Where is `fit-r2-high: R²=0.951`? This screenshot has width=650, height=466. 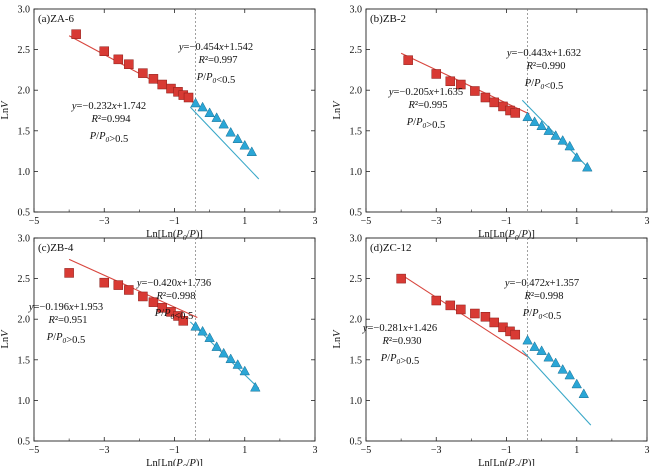
fit-r2-high: R²=0.951 is located at coordinates (67, 320).